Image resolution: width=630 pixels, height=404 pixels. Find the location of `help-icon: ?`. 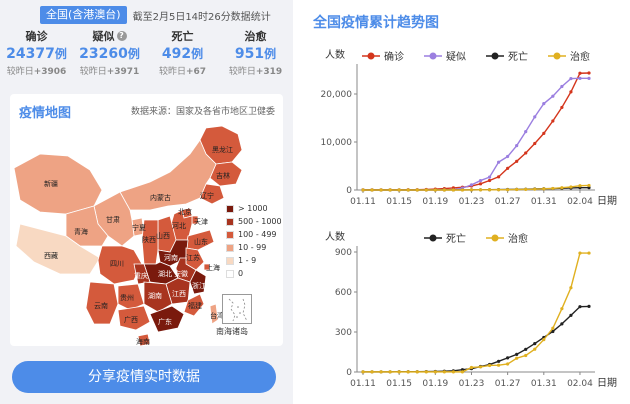

help-icon: ? is located at coordinates (121, 36).